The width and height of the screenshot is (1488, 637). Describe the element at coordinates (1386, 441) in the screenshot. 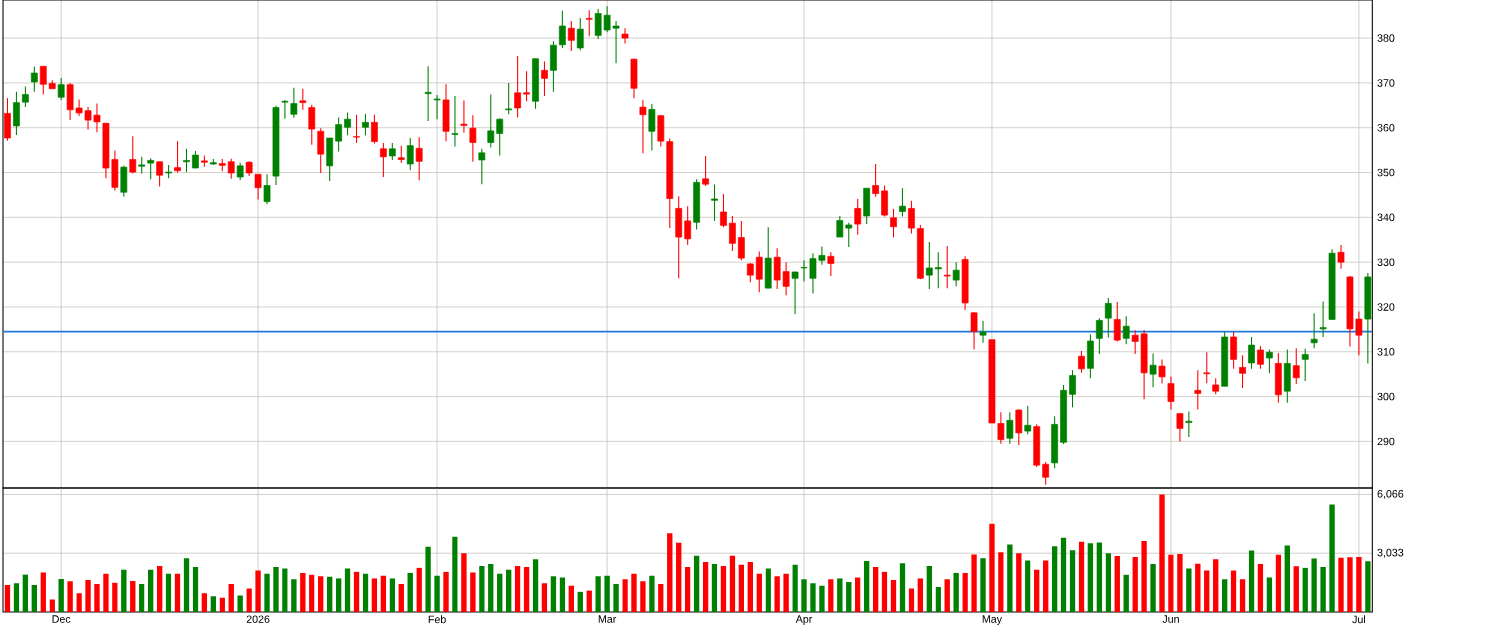

I see `y-tick-label: 290` at that location.